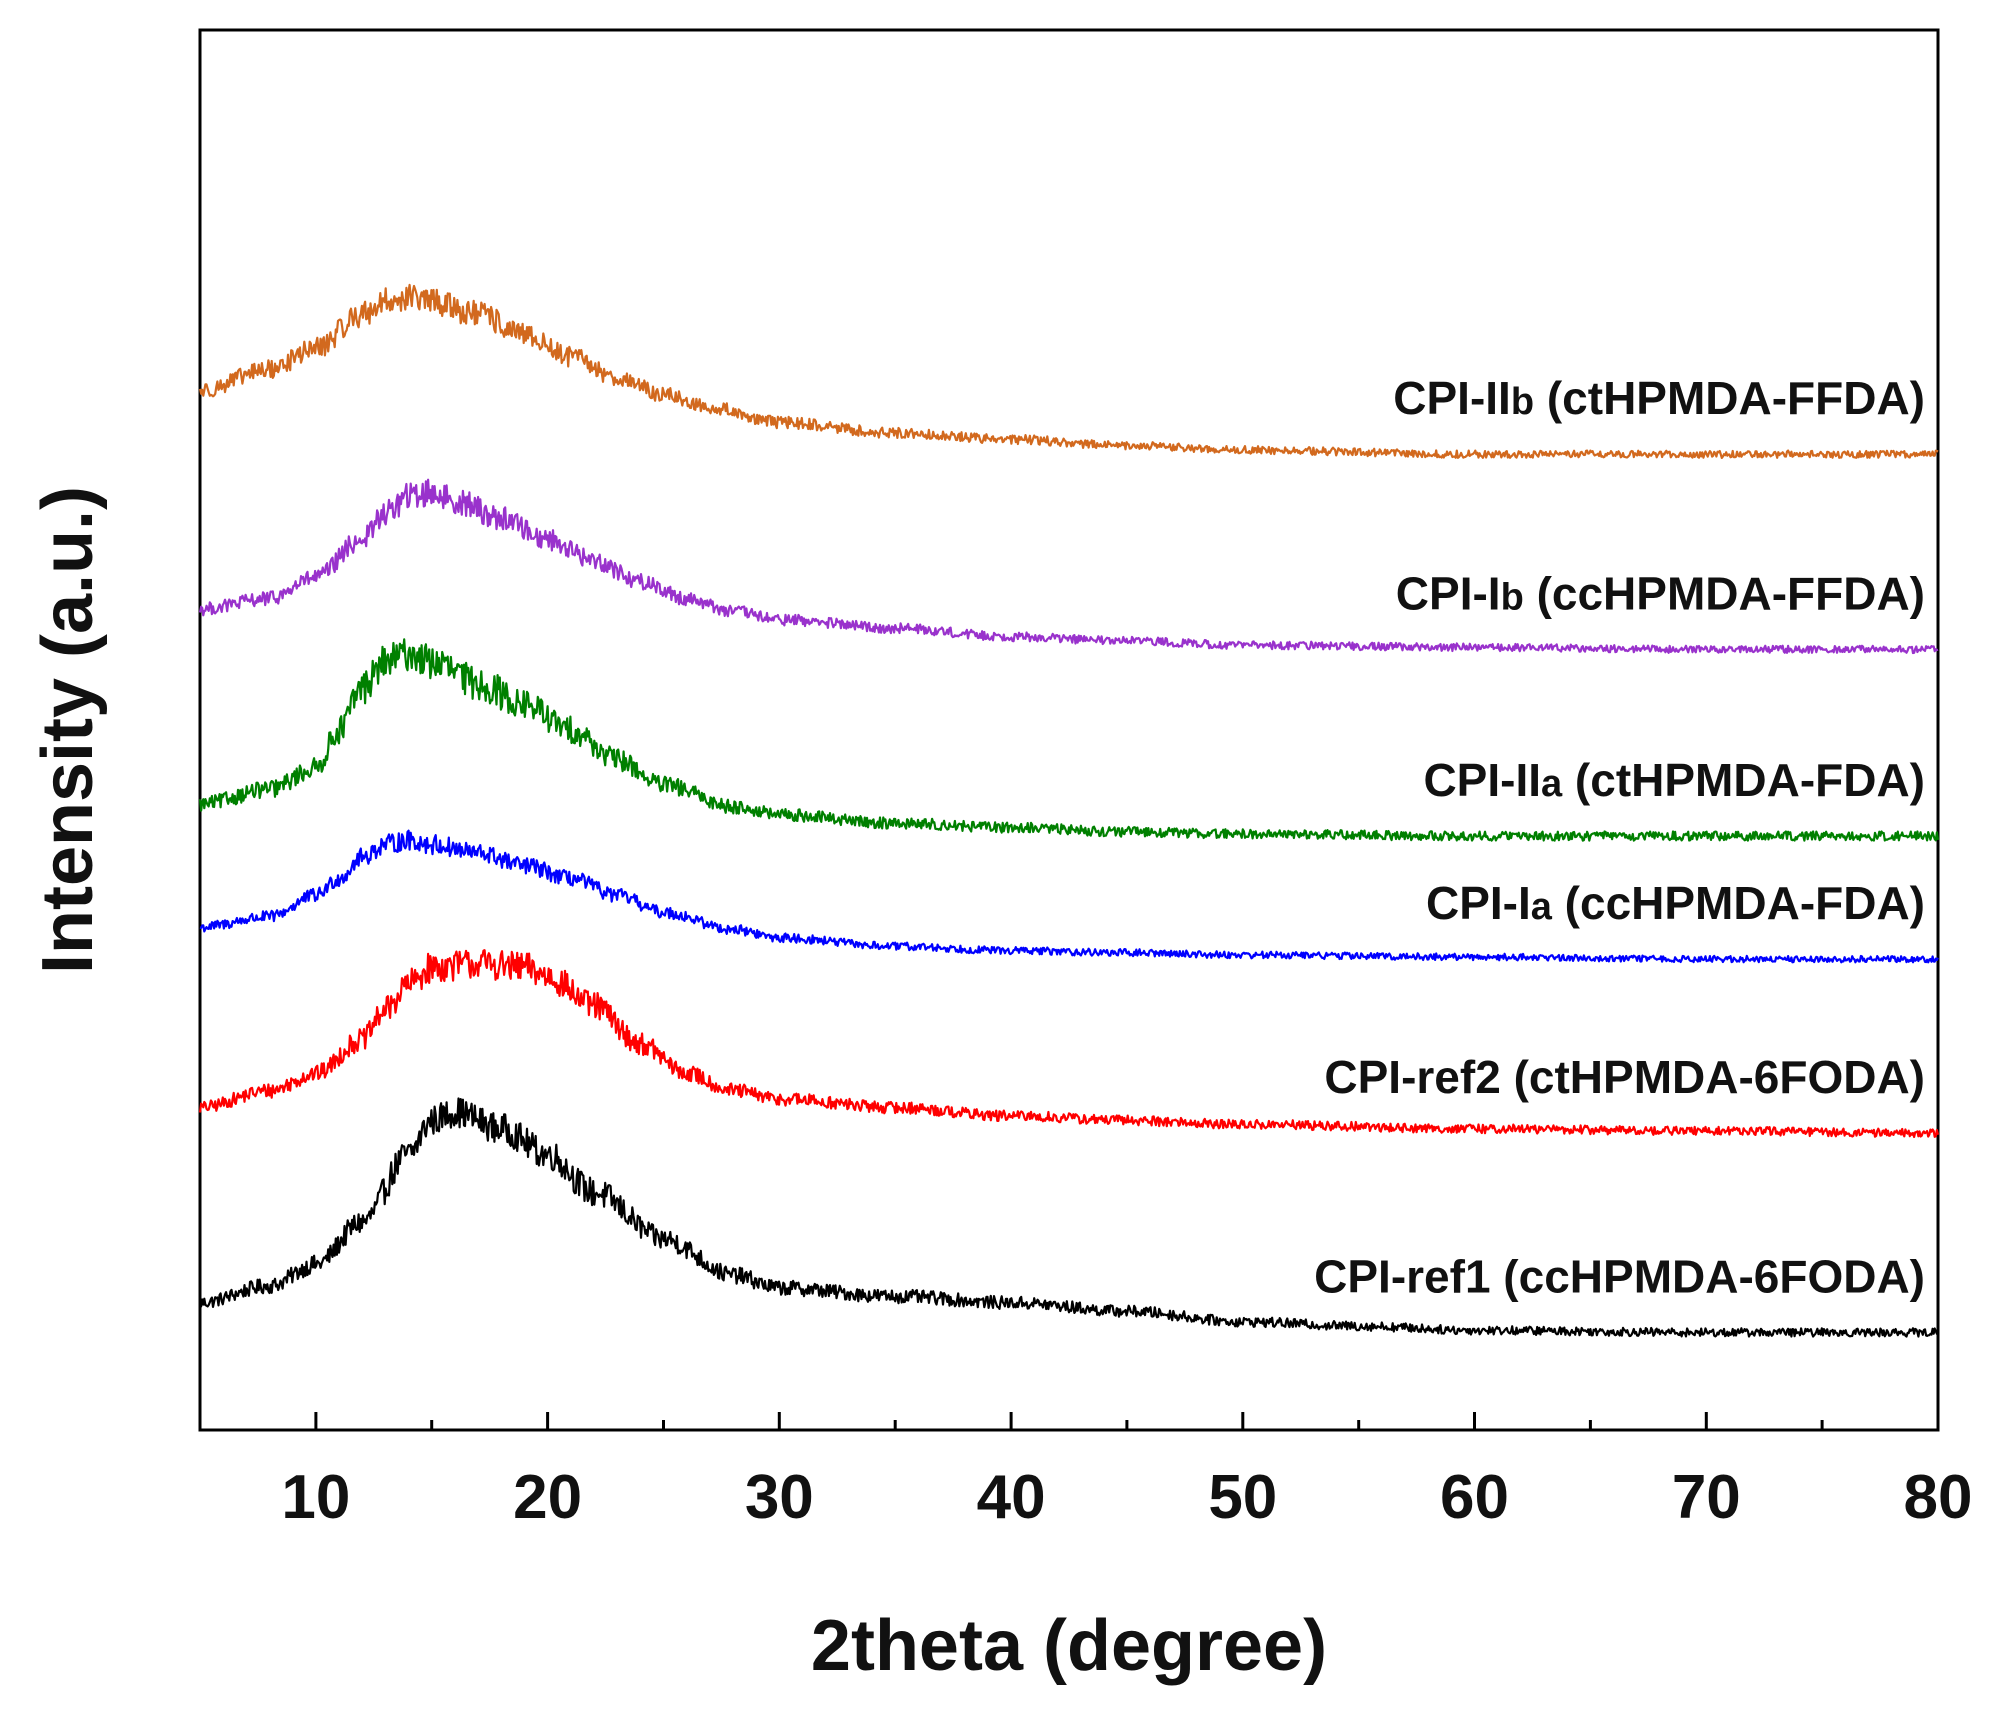 The height and width of the screenshot is (1710, 1995). What do you see at coordinates (1619, 1276) in the screenshot?
I see `series-label-1: CPI-ref1 (ccHPMDA-6FODA)` at bounding box center [1619, 1276].